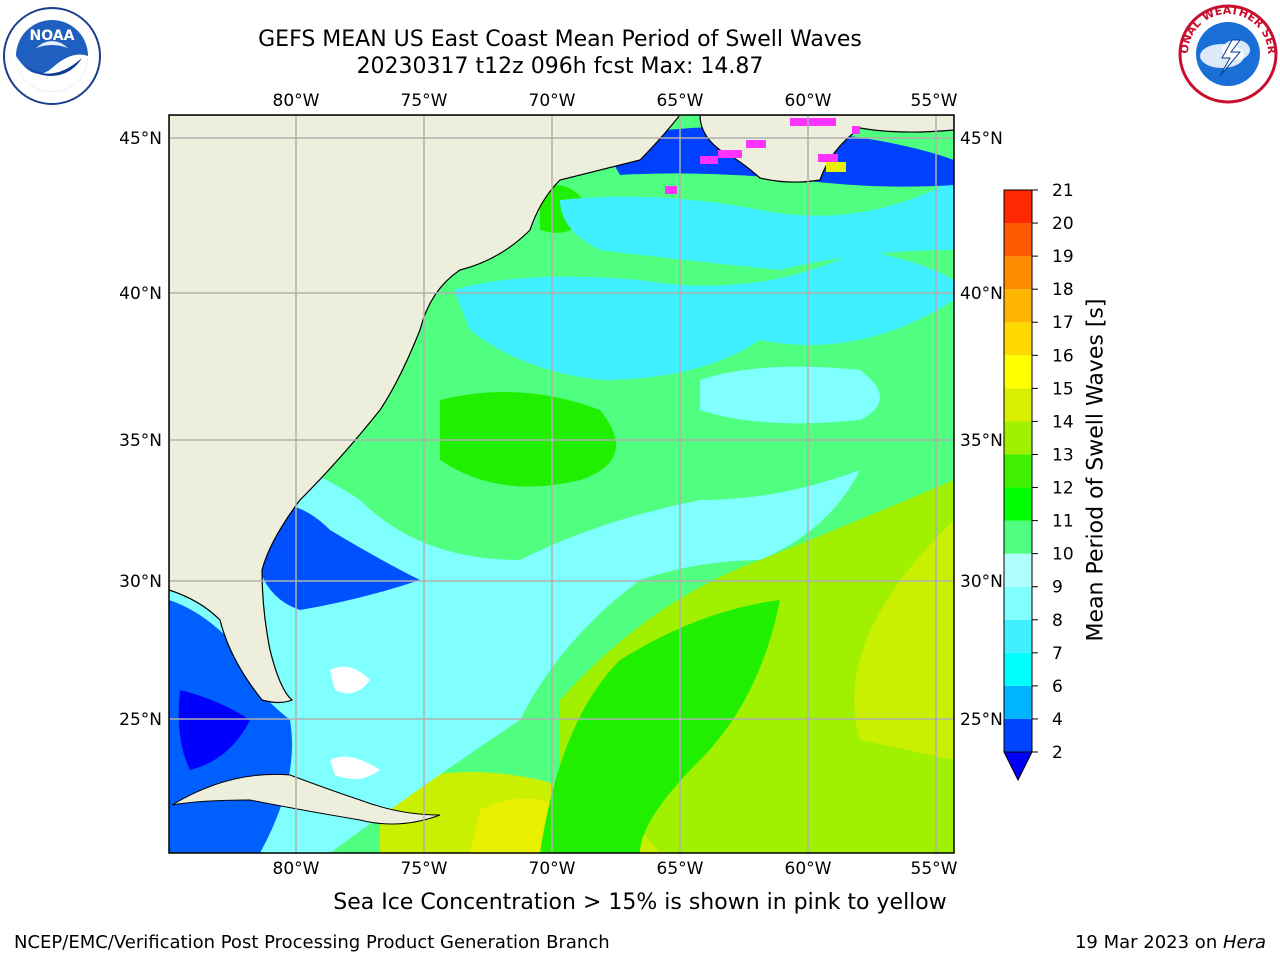  What do you see at coordinates (1063, 257) in the screenshot?
I see `colorbar-tick-label: 19` at bounding box center [1063, 257].